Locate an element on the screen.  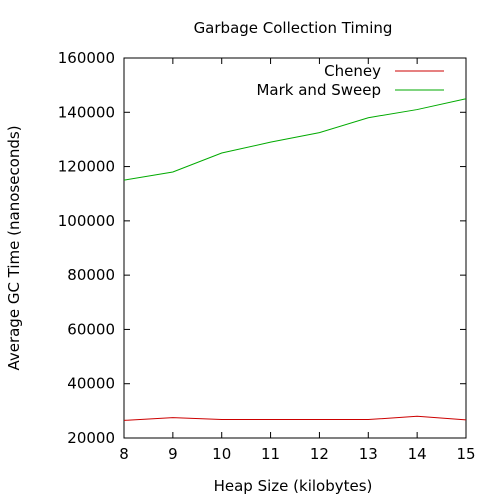
x-axis-label: Heap Size (kilobytes) is located at coordinates (293, 486).